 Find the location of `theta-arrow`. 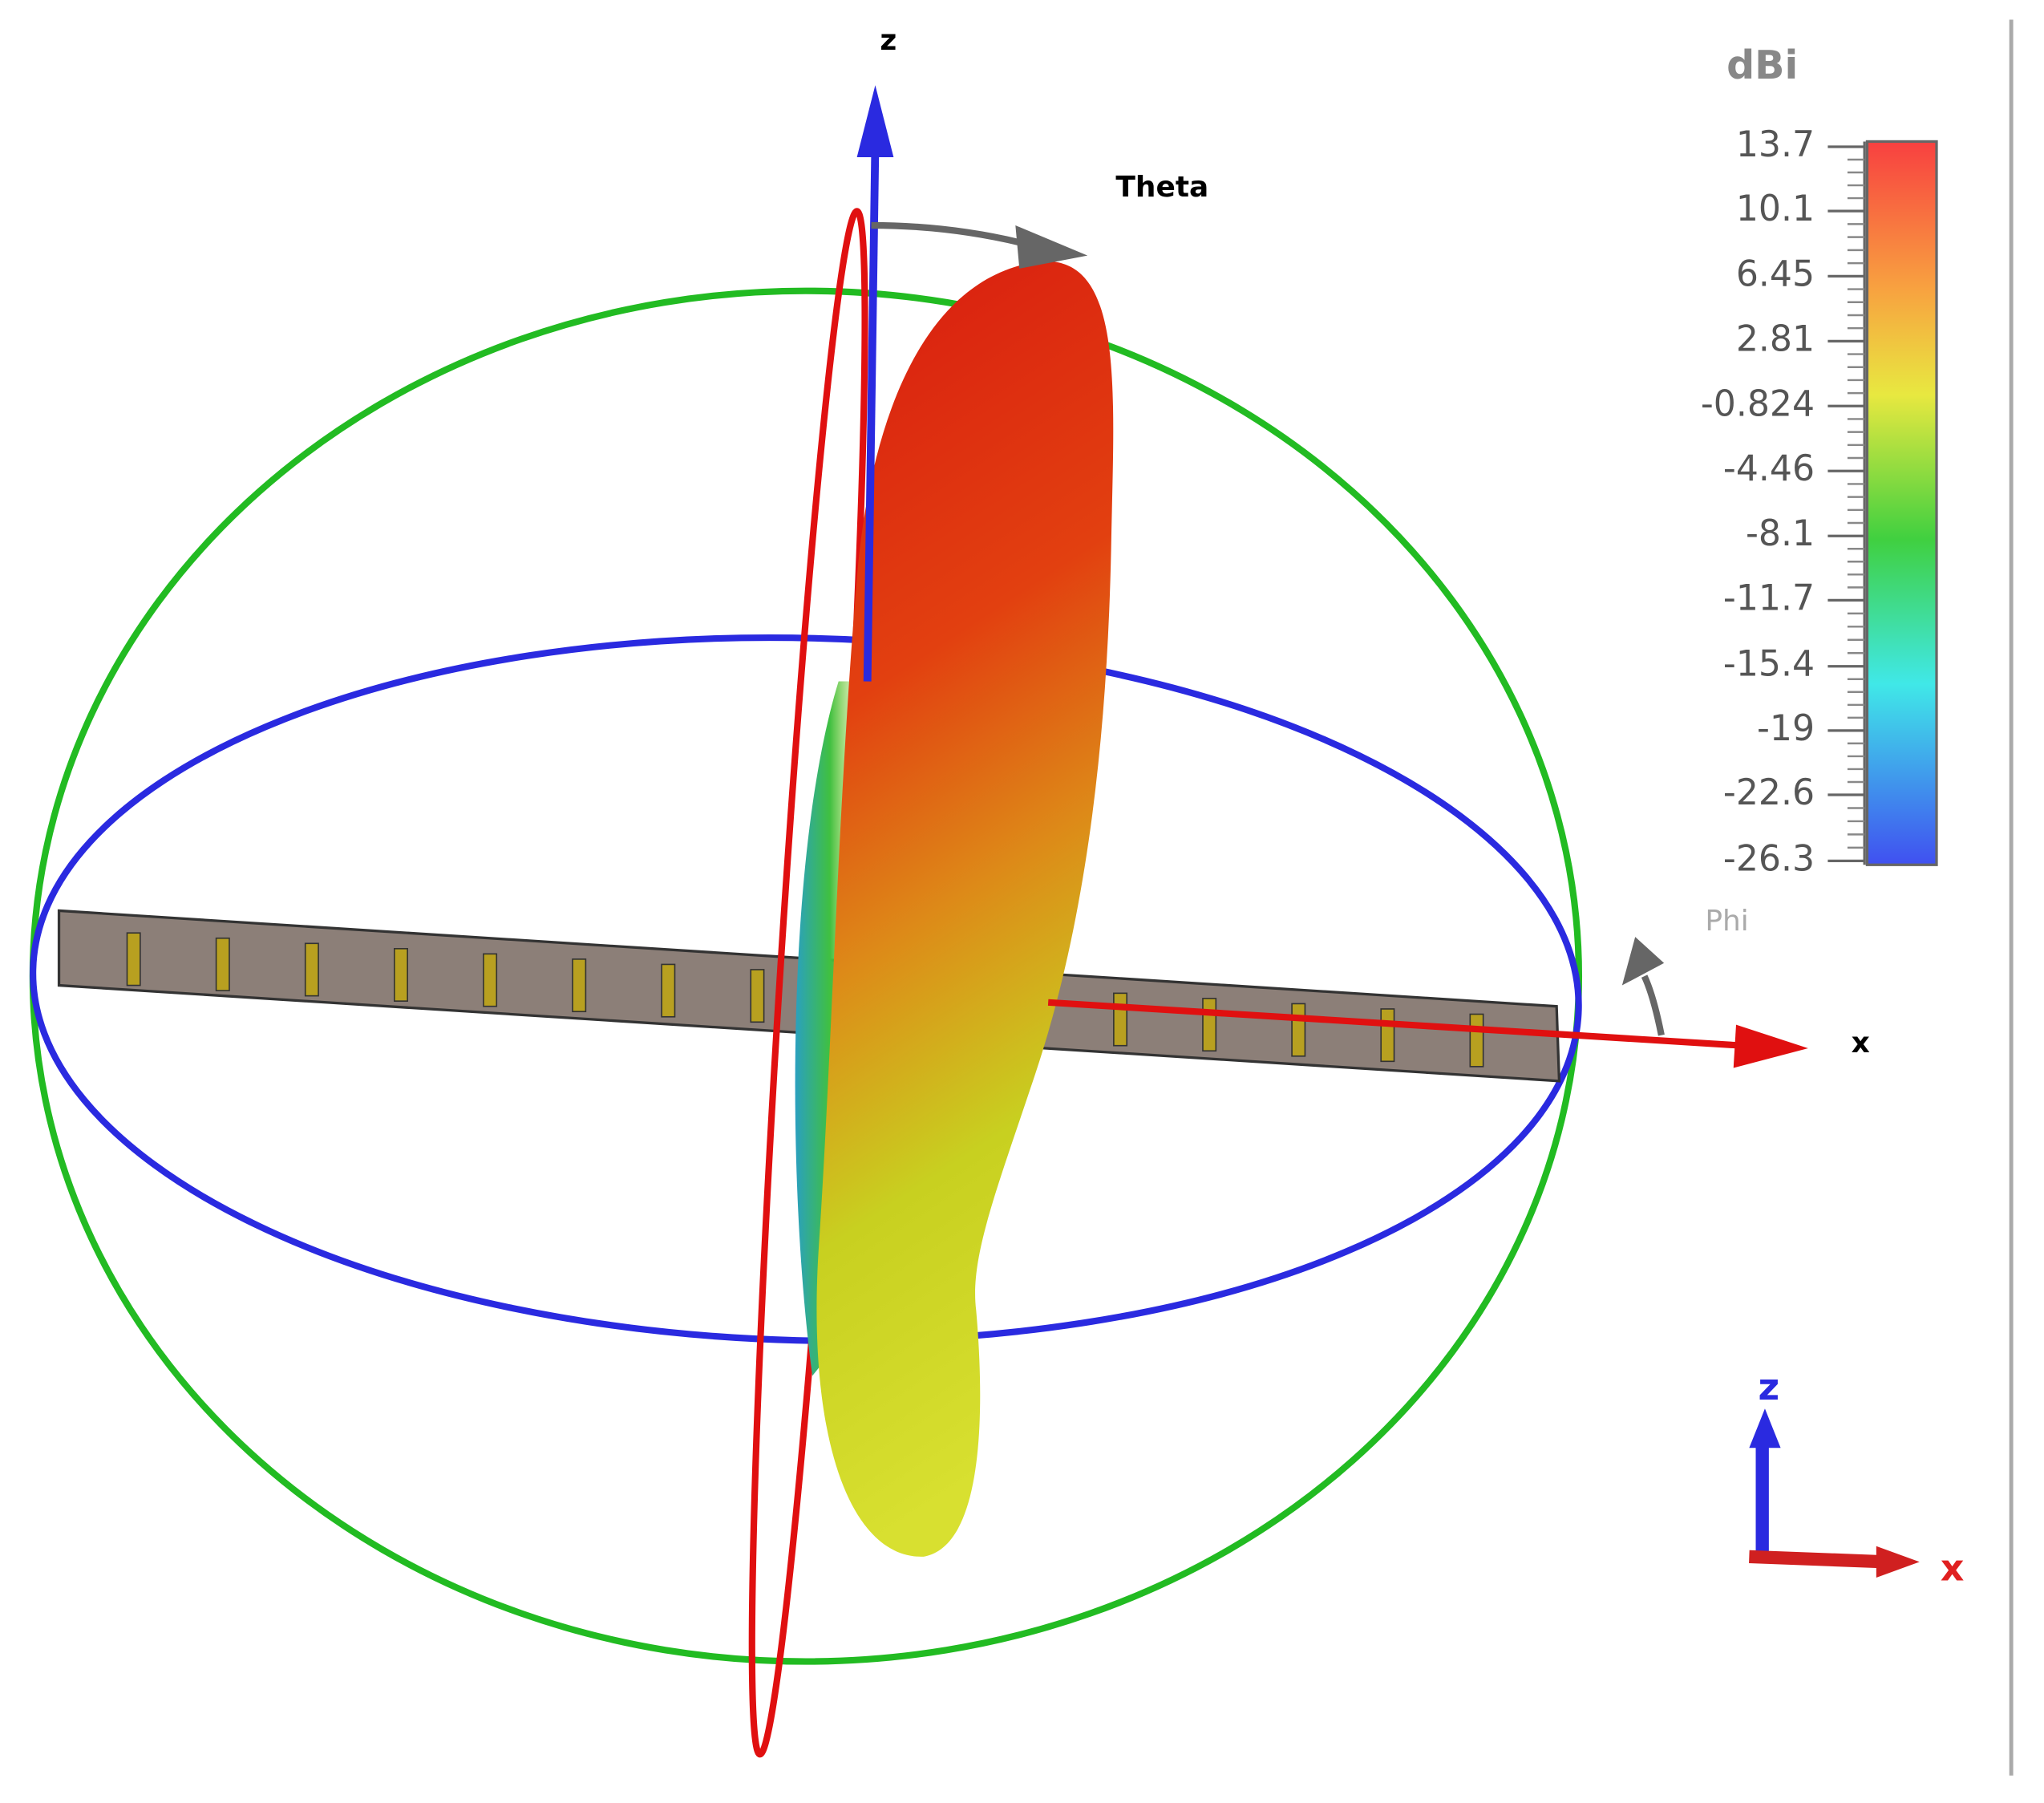

theta-arrow is located at coordinates (1051, 247).